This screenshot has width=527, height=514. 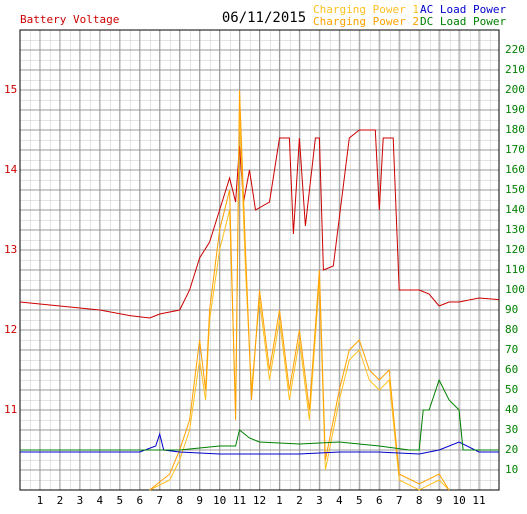 What do you see at coordinates (515, 209) in the screenshot?
I see `y2-tick-label: 140` at bounding box center [515, 209].